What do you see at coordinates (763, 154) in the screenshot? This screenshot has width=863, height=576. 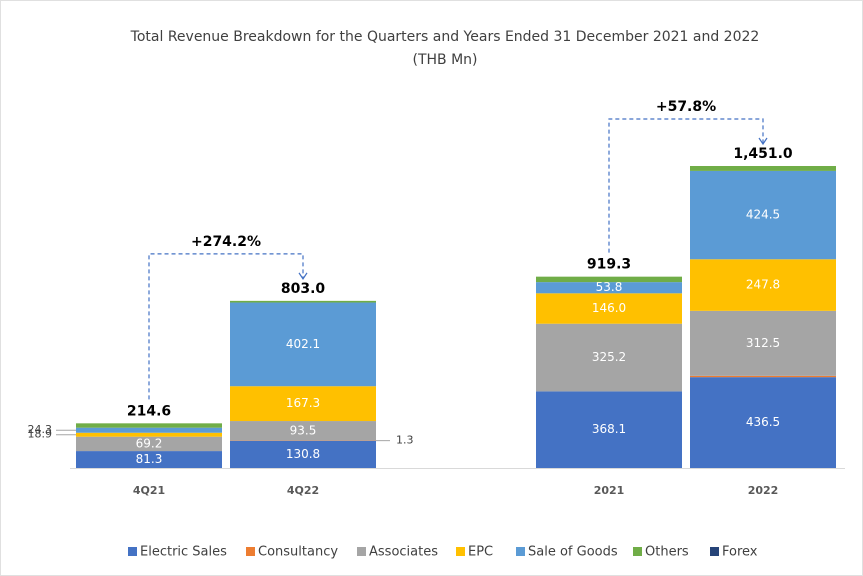 I see `total-label: 1,451.0` at bounding box center [763, 154].